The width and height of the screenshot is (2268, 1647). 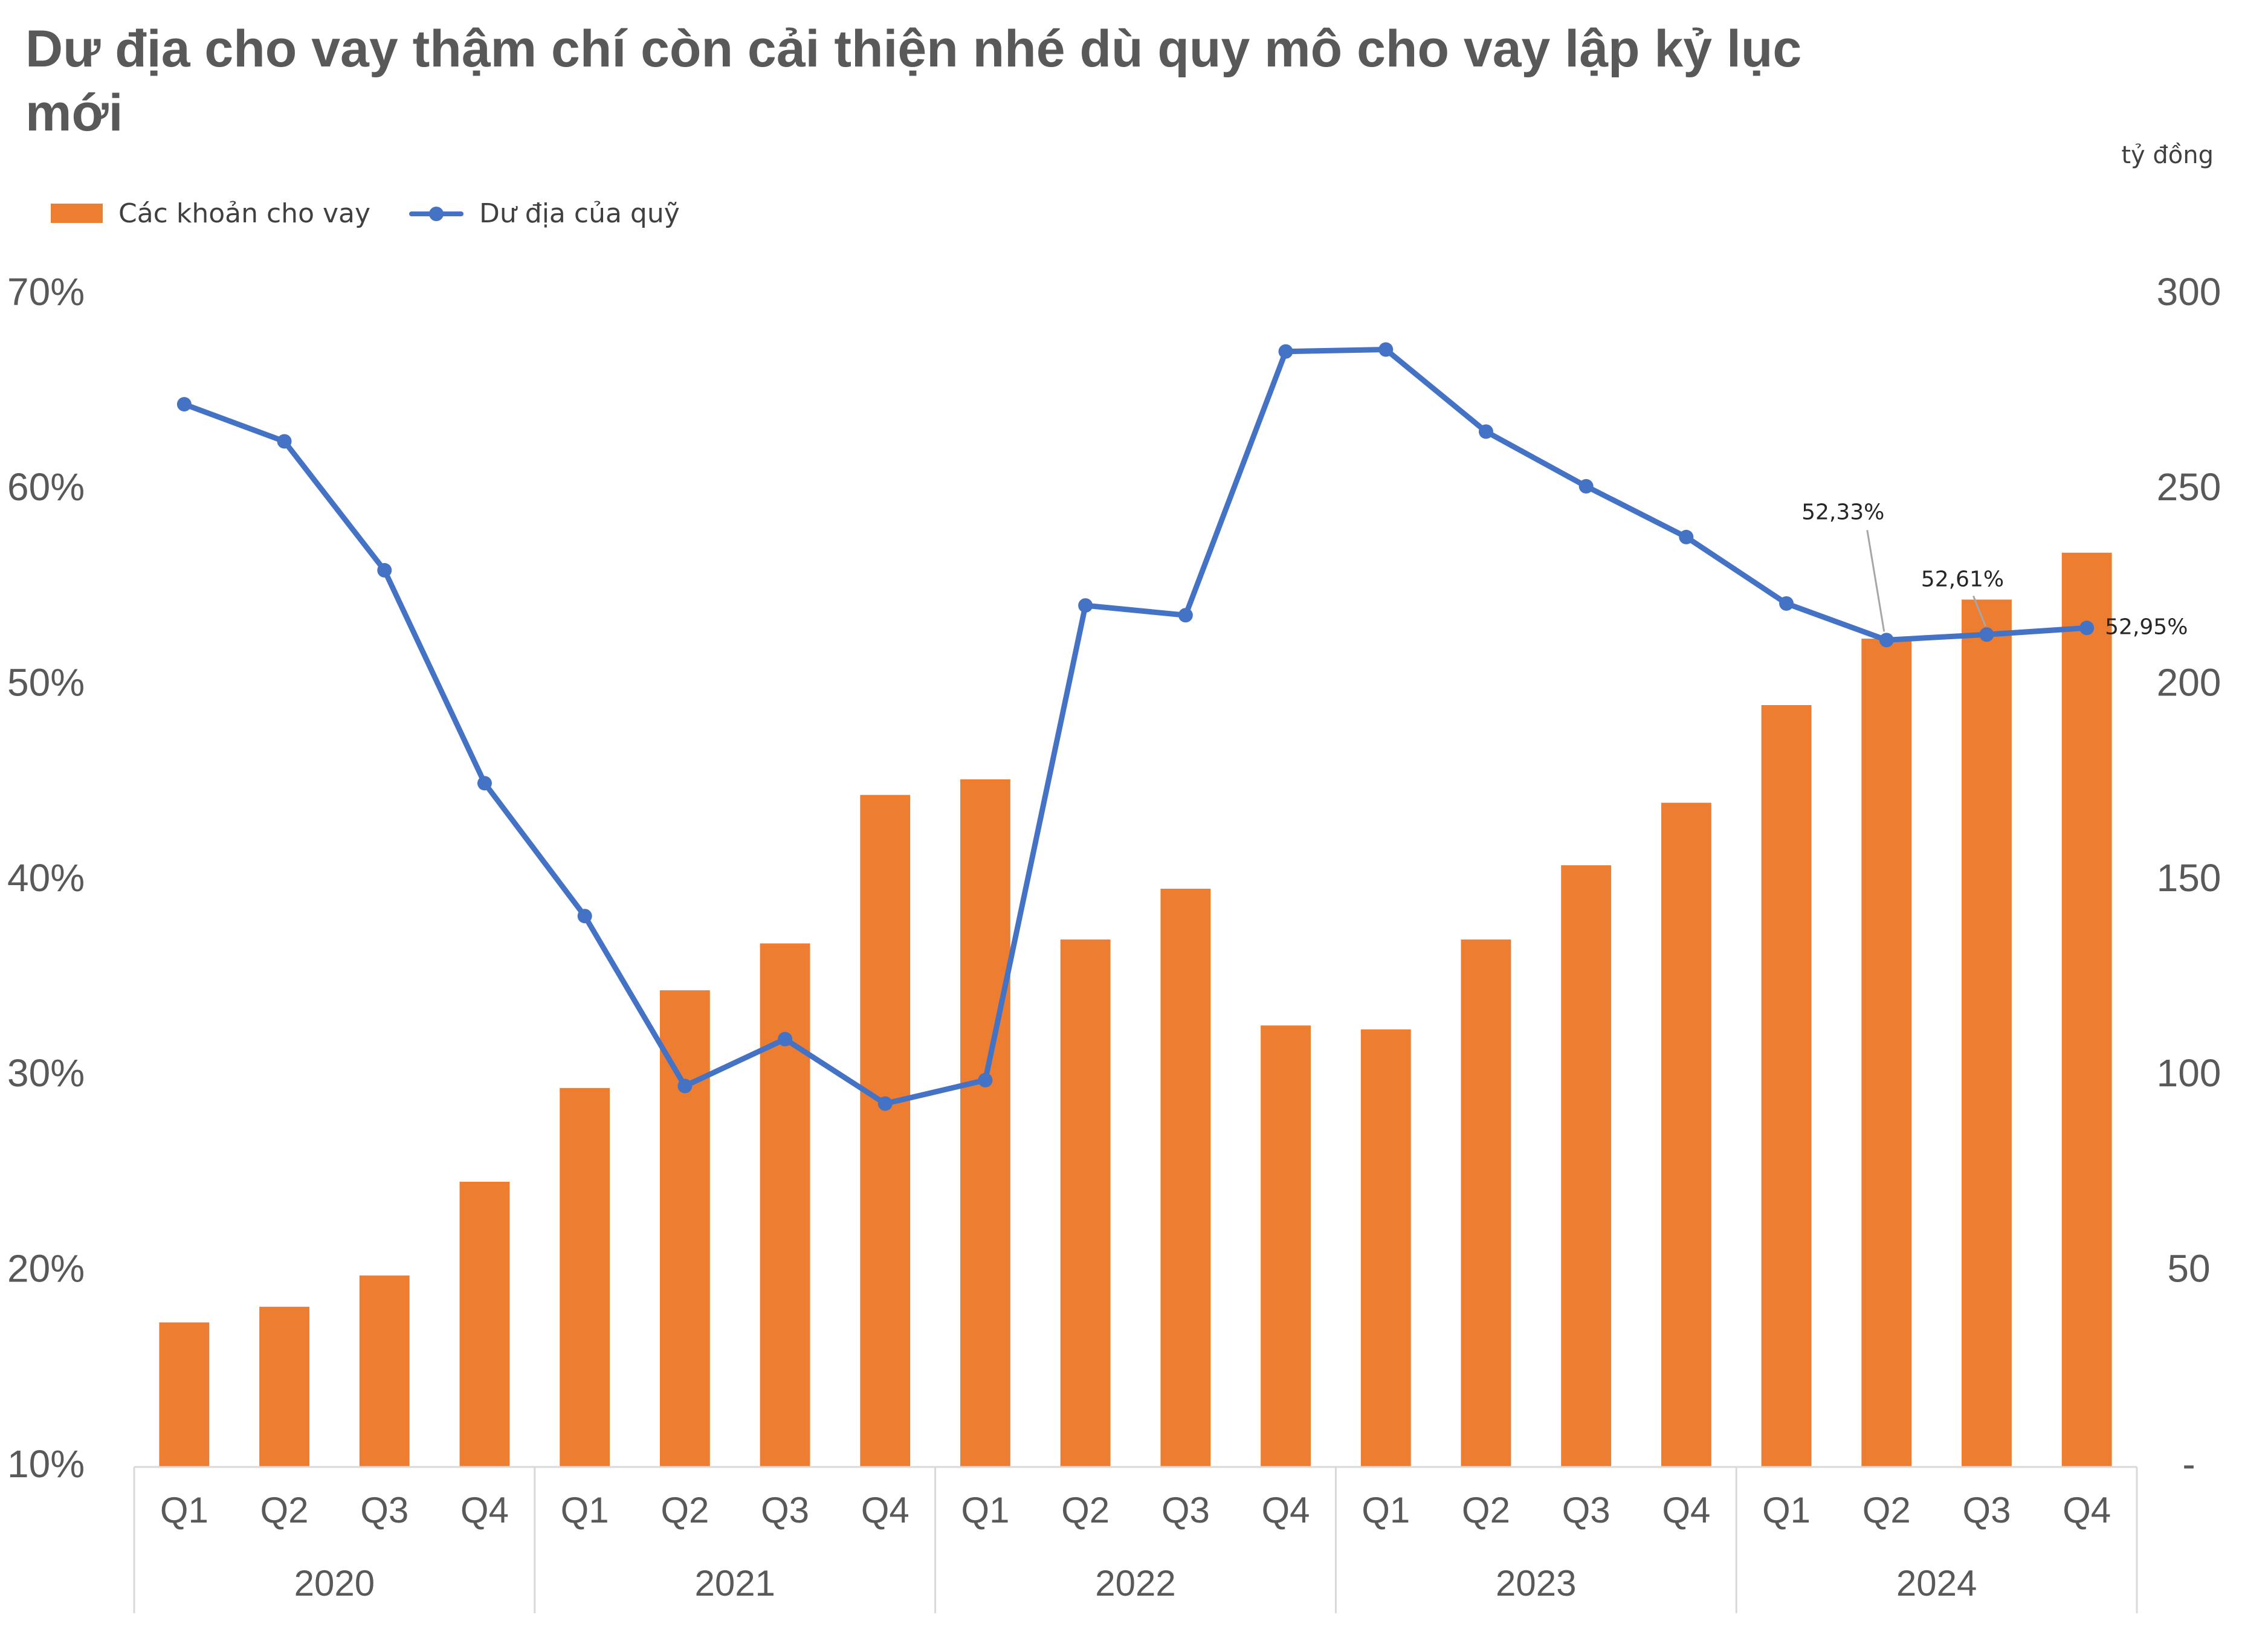 What do you see at coordinates (385, 213) in the screenshot?
I see `legend: Các khoản cho vay Dư địa của quỹ` at bounding box center [385, 213].